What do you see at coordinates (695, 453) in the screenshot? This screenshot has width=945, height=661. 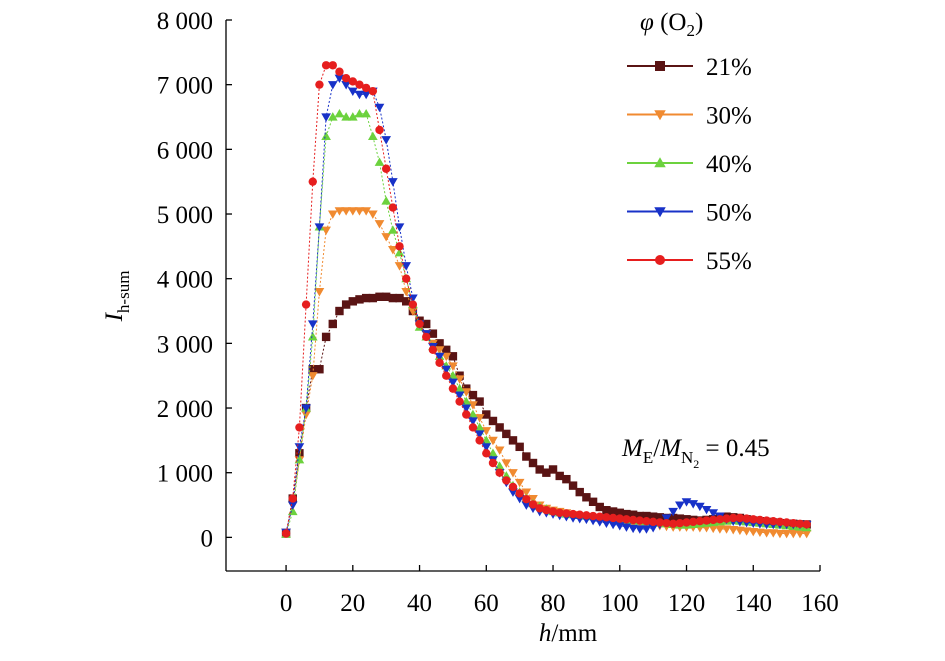 I see `ratio-annotation: ME/MN2 = 0.45` at bounding box center [695, 453].